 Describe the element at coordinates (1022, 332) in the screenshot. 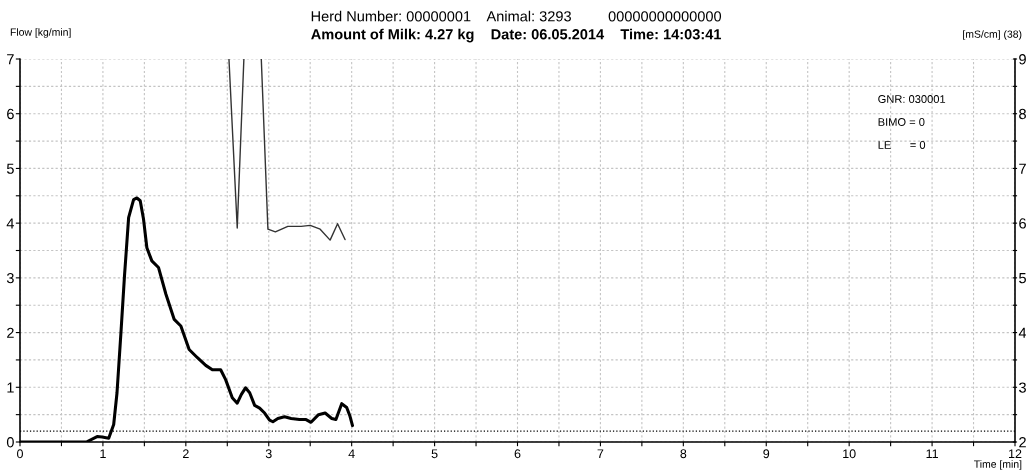

I see `y2-tick-label: 4` at that location.